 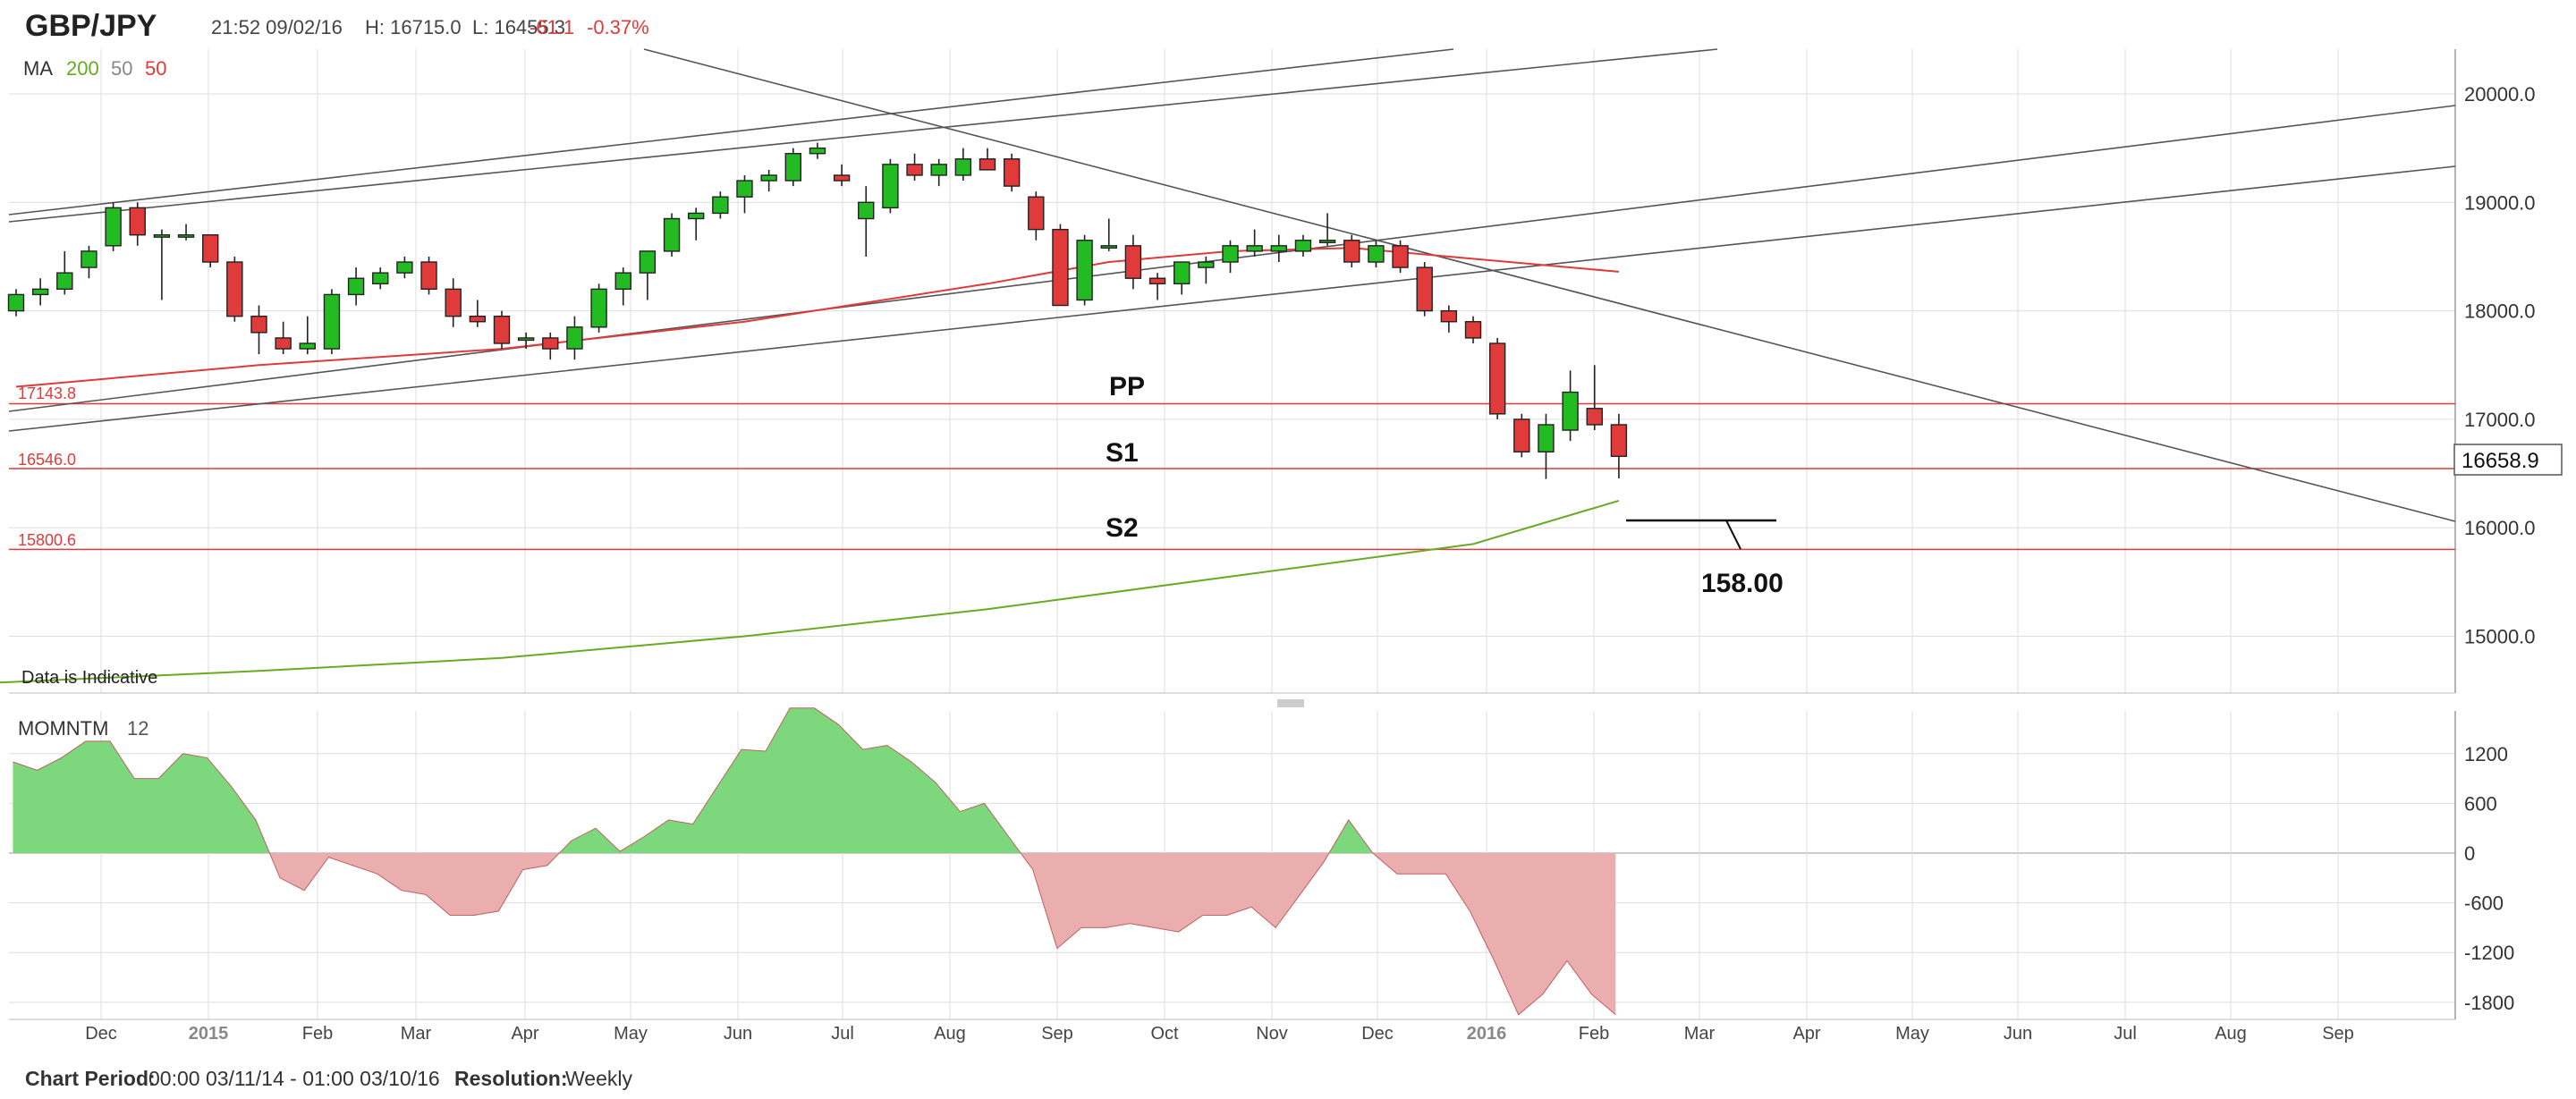 I want to click on panel-resize-handle, so click(x=1290, y=703).